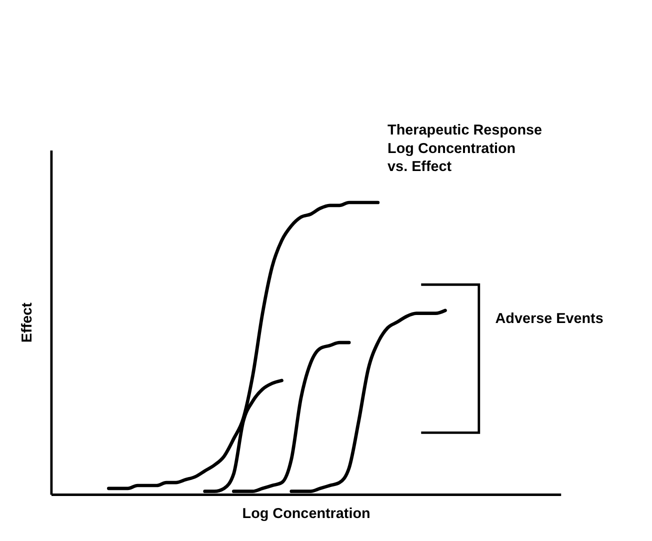 Image resolution: width=652 pixels, height=541 pixels. I want to click on text: Therapeutic Response Log Concentration vs. Effect, so click(465, 149).